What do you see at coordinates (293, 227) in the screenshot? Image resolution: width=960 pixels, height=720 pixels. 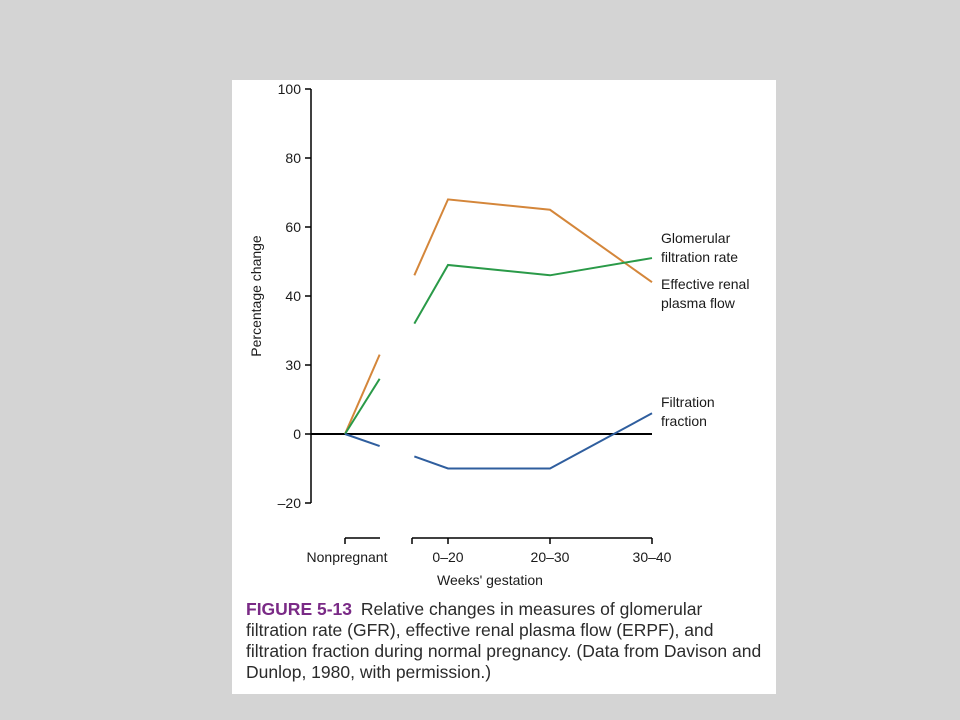 I see `y-tick-label: 60` at bounding box center [293, 227].